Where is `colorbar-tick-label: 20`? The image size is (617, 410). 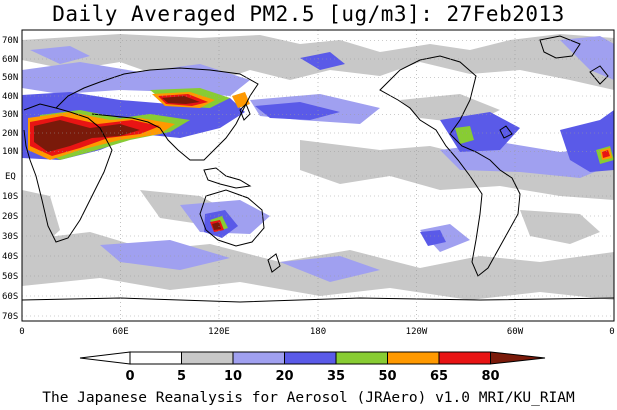
colorbar-tick-label: 20 is located at coordinates (284, 376).